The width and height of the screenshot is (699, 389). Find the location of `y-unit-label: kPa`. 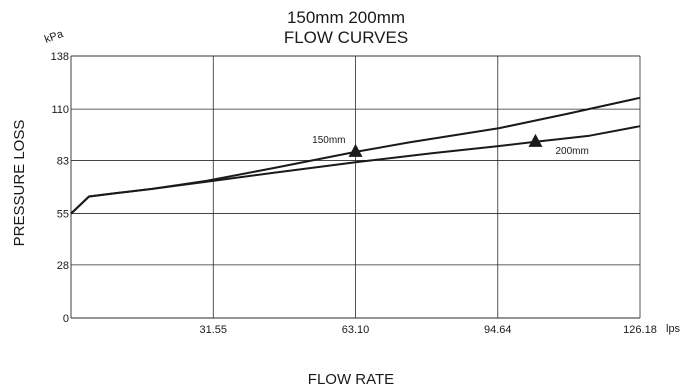

y-unit-label: kPa is located at coordinates (54, 37).